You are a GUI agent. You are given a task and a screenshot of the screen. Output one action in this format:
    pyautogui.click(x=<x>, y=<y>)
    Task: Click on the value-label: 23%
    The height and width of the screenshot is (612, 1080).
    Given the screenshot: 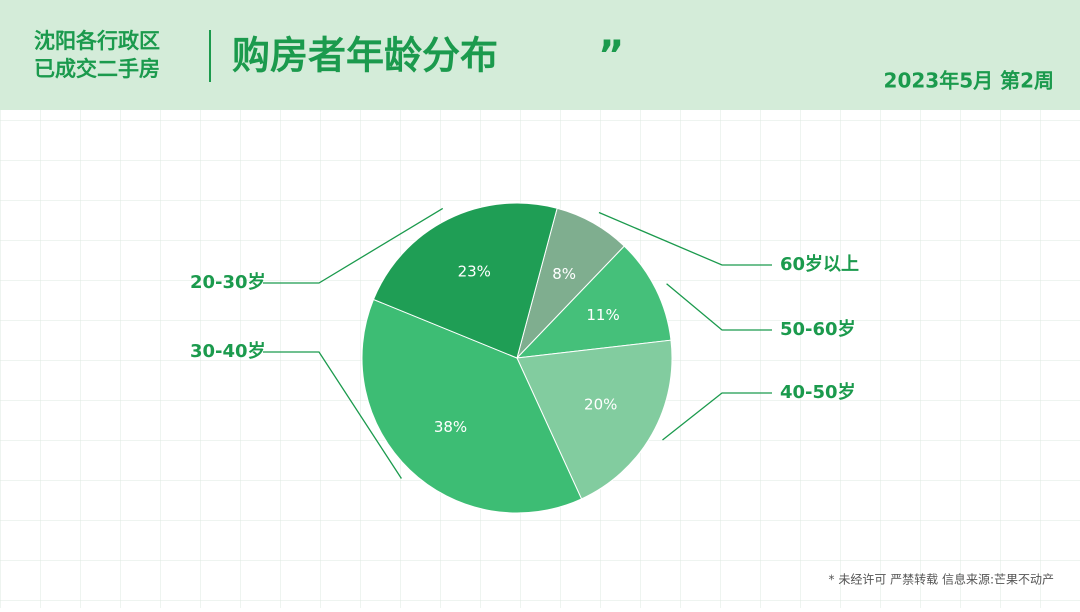 What is the action you would take?
    pyautogui.click(x=474, y=271)
    